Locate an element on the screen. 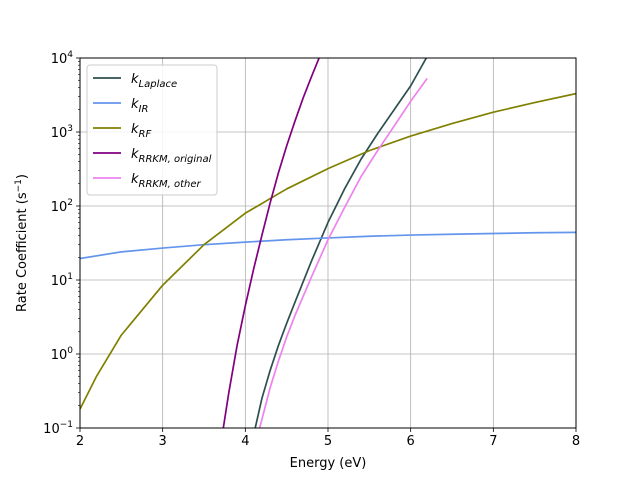  y-axis-label: Rate Coefficient (s−1) is located at coordinates (22, 243).